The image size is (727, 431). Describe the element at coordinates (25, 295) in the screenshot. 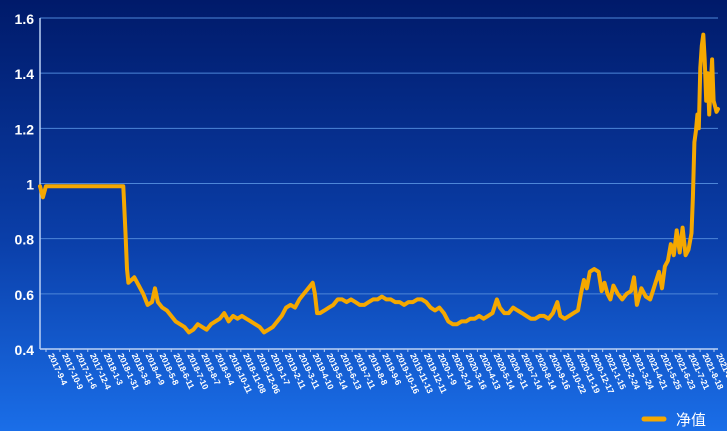

I see `y-tick-label: 0.6` at that location.